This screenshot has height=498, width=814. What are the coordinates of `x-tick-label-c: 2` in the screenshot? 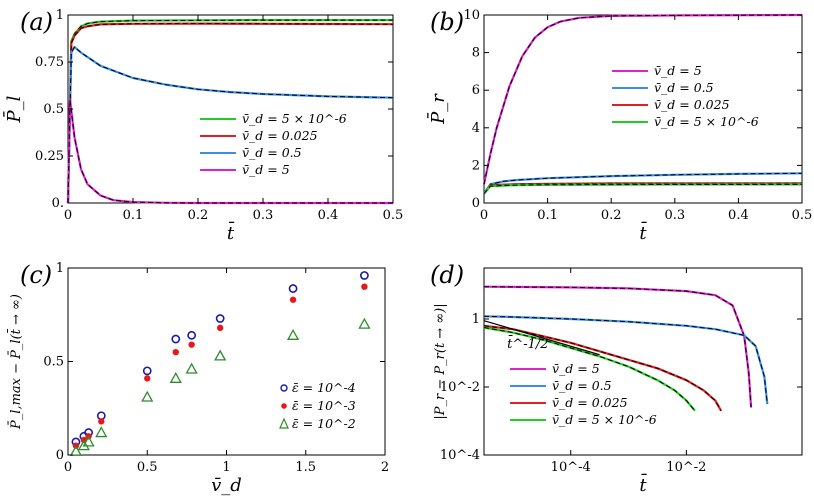 It's located at (385, 467).